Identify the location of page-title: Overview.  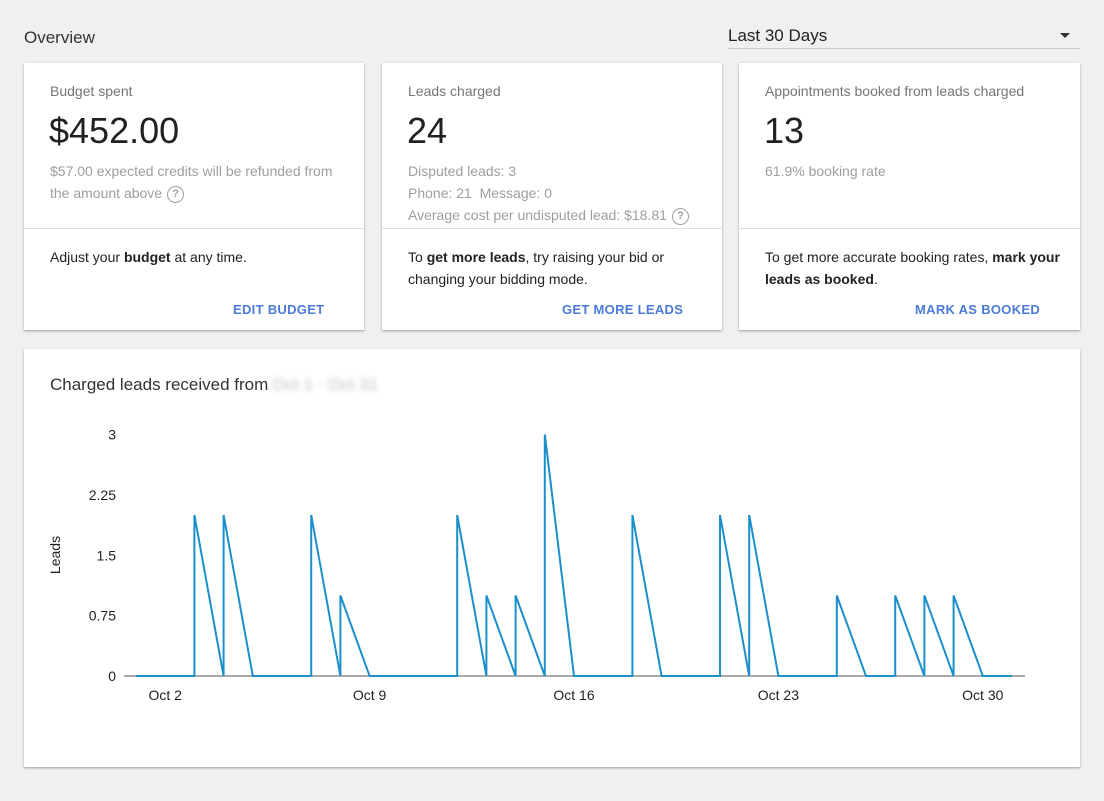
(59, 37).